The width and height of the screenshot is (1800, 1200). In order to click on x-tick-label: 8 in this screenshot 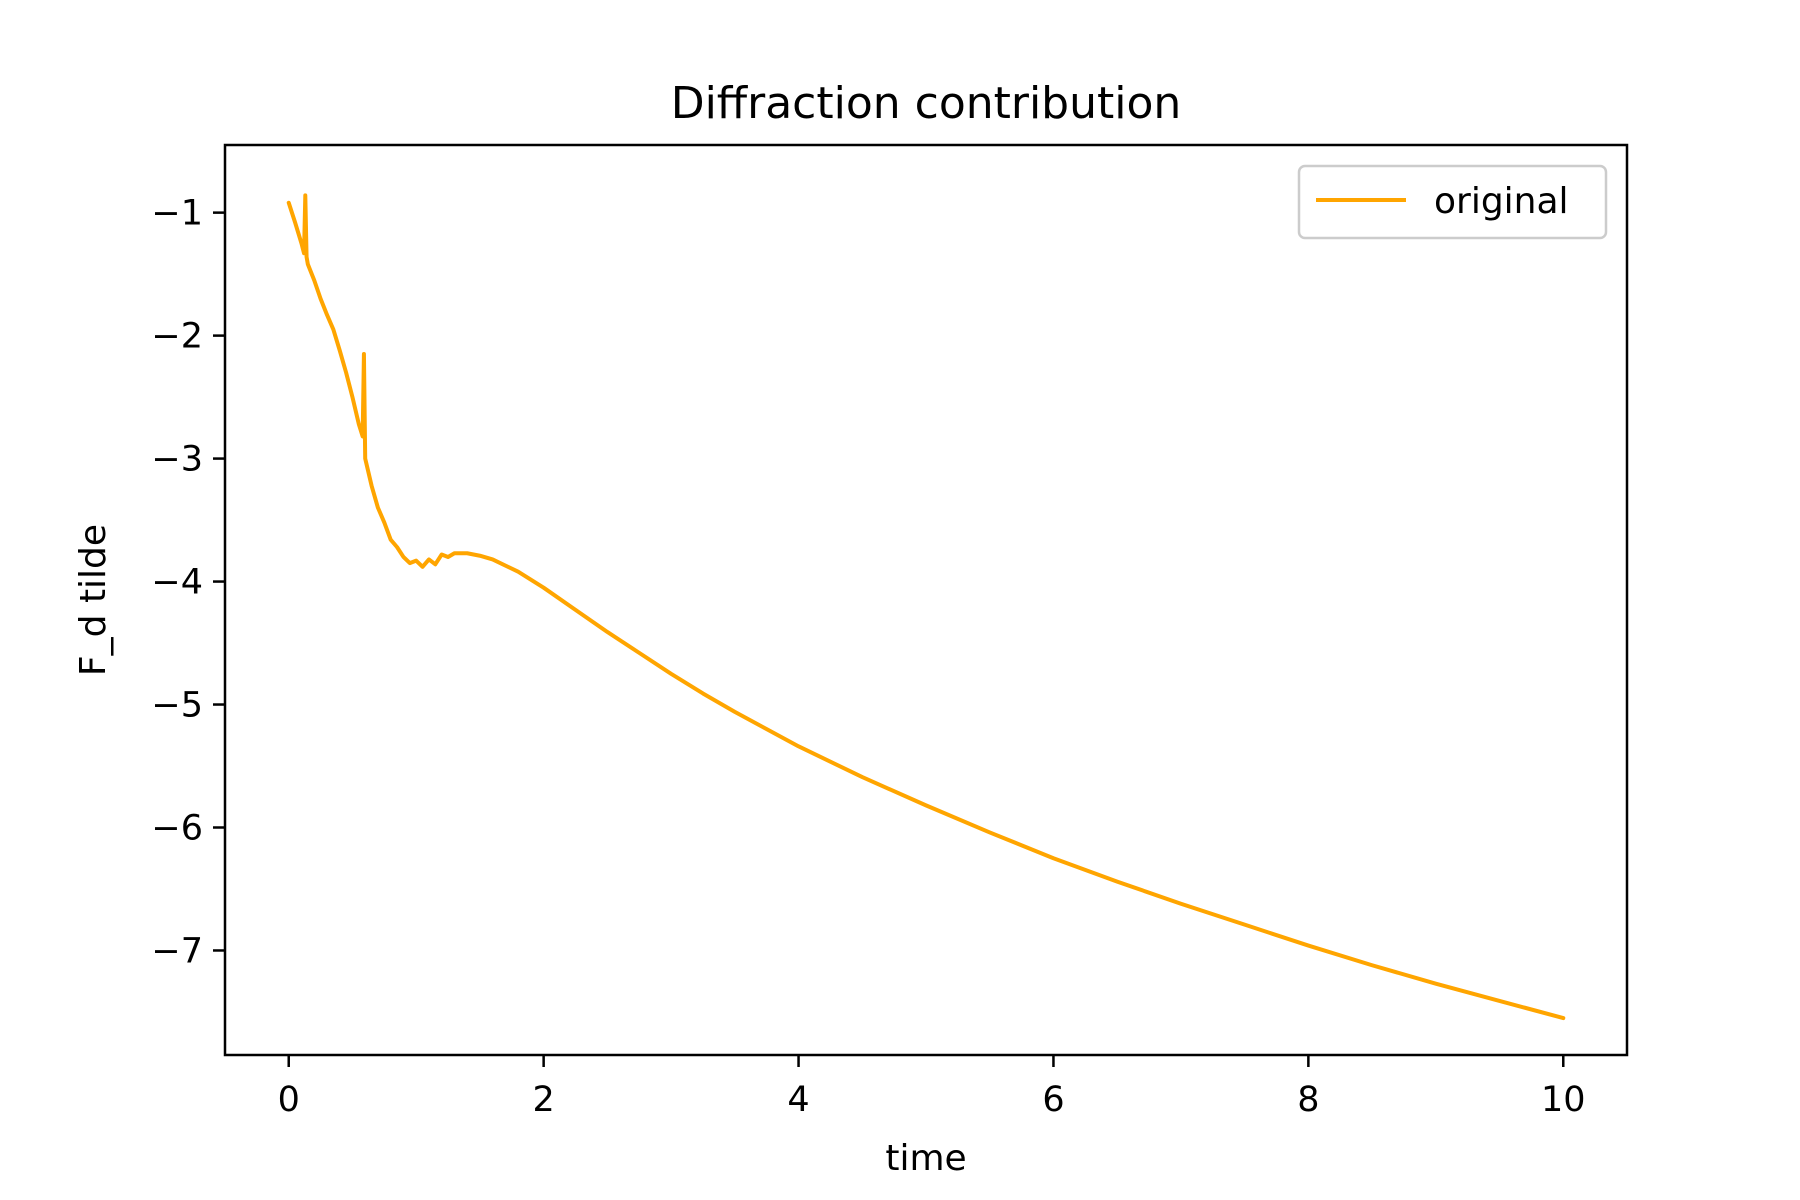, I will do `click(1308, 1100)`.